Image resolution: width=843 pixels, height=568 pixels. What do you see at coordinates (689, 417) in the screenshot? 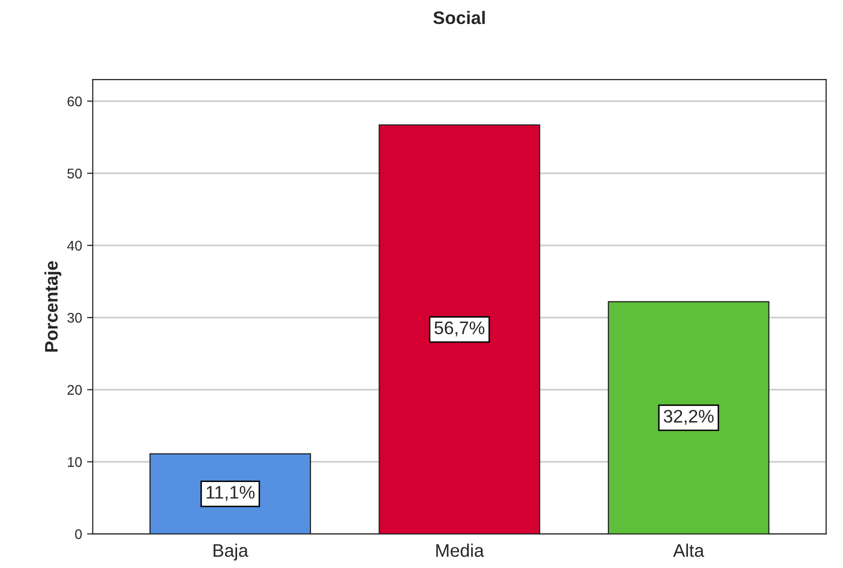
I see `data-label: 32,2%` at bounding box center [689, 417].